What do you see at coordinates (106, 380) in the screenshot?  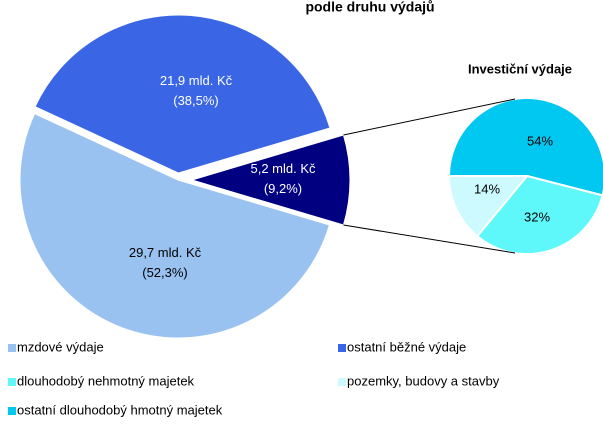 I see `legend-label: dlouhodobý nehmotný majetek` at bounding box center [106, 380].